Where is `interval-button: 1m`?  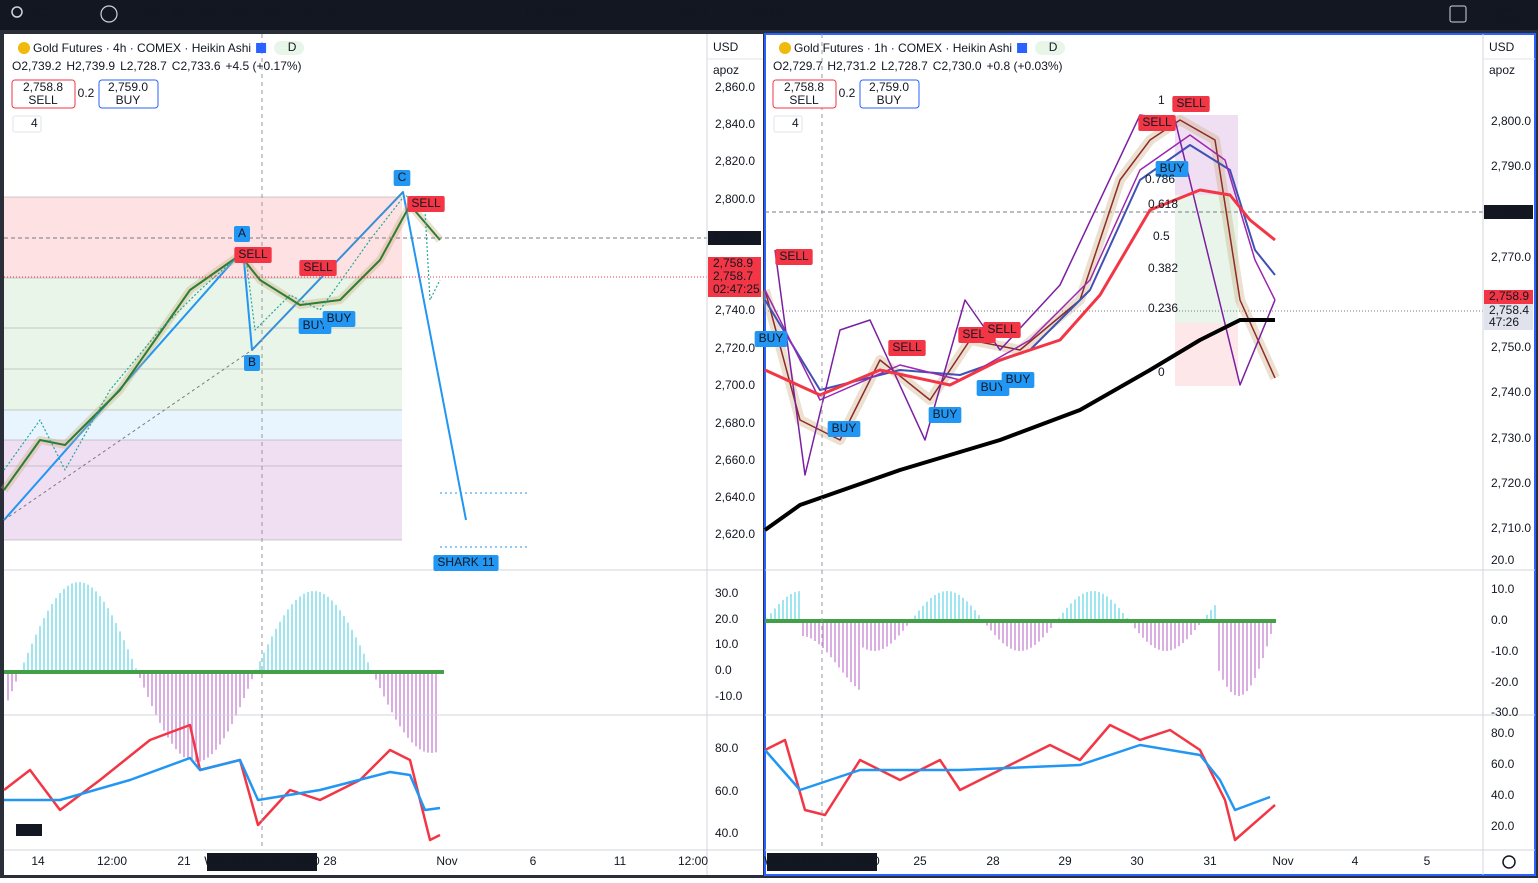
interval-button: 1m is located at coordinates (150, 13).